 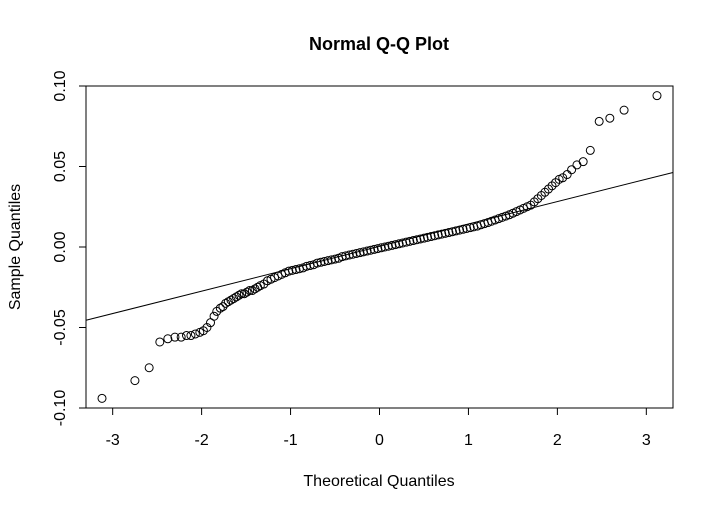 I want to click on x-tick-label: -3, so click(x=113, y=440).